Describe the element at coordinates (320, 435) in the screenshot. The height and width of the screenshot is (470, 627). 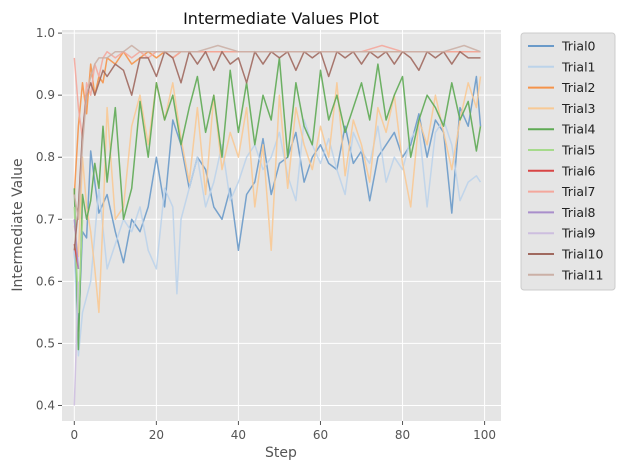
I see `x-tick-label: 60` at that location.